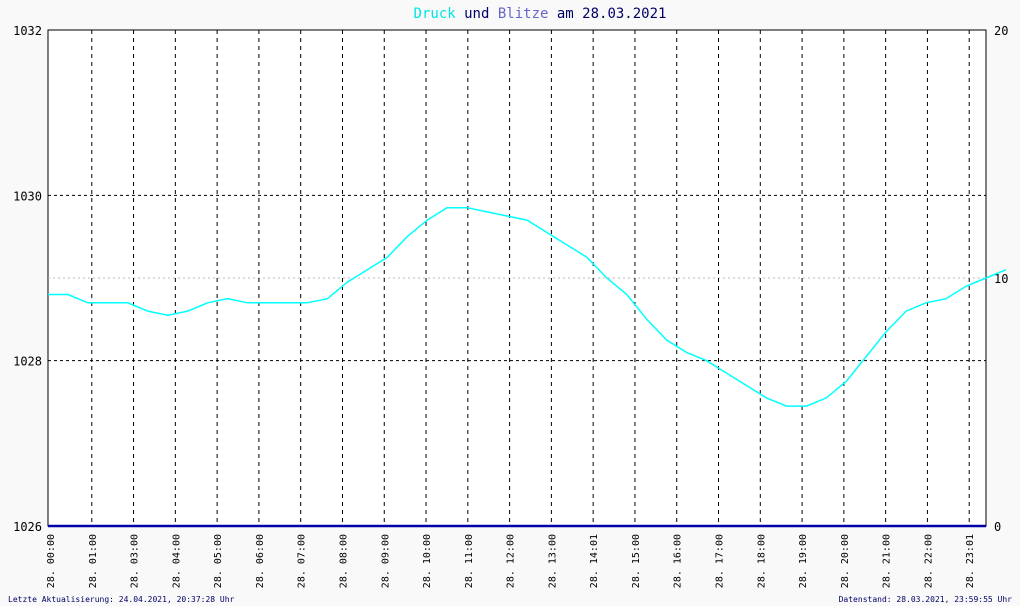 This screenshot has height=606, width=1020. What do you see at coordinates (928, 561) in the screenshot?
I see `x-tick-label: 28. 22:00` at bounding box center [928, 561].